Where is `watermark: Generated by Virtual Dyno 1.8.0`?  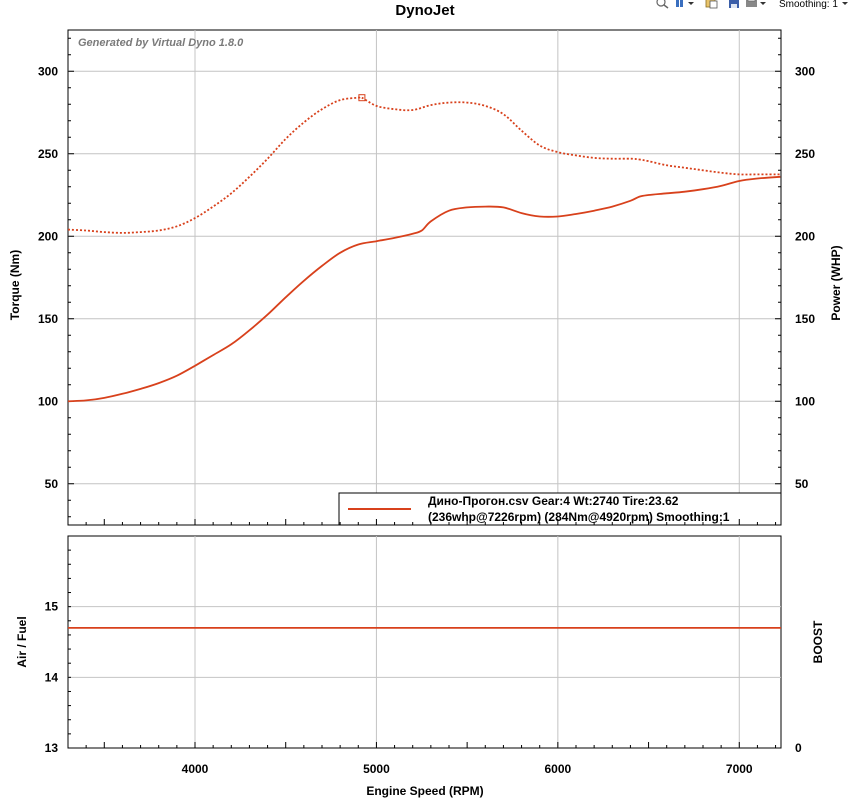
watermark: Generated by Virtual Dyno 1.8.0 is located at coordinates (161, 43).